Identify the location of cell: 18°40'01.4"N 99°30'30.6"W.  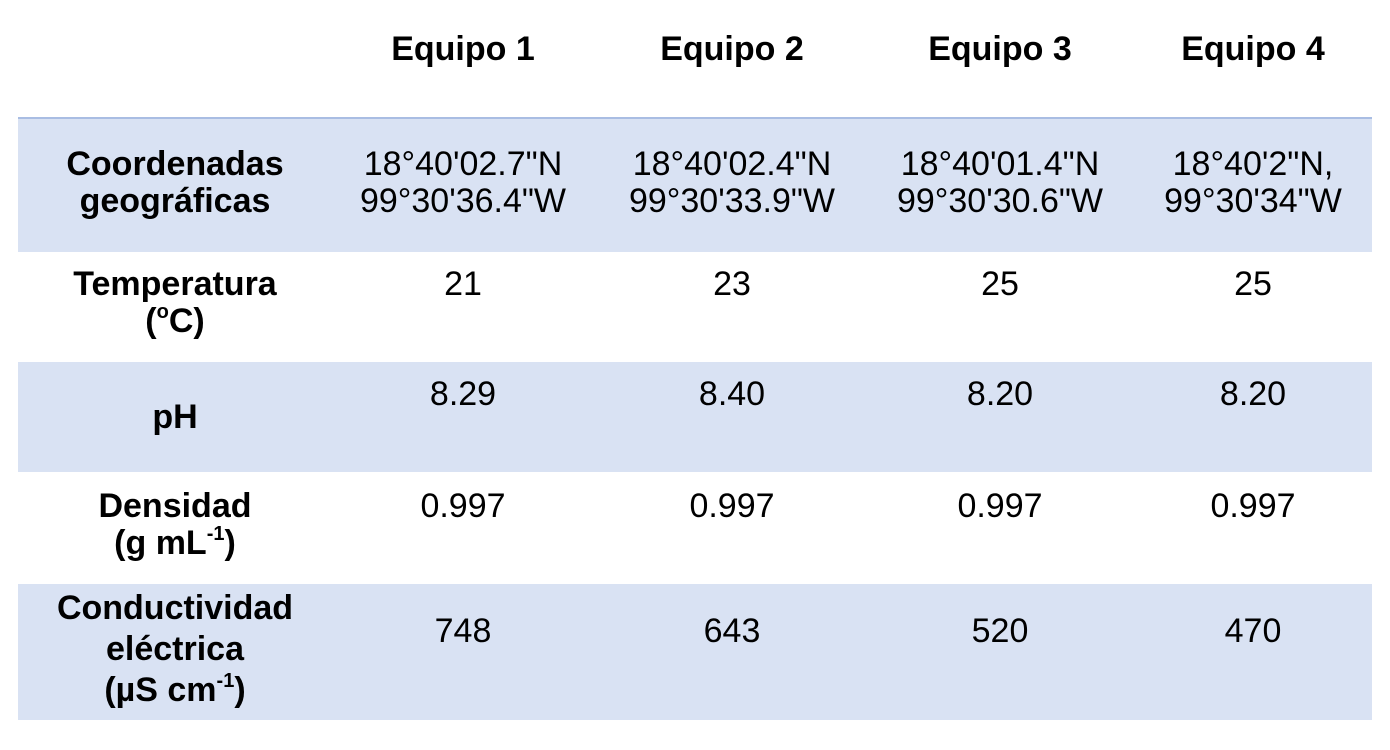
(1000, 182).